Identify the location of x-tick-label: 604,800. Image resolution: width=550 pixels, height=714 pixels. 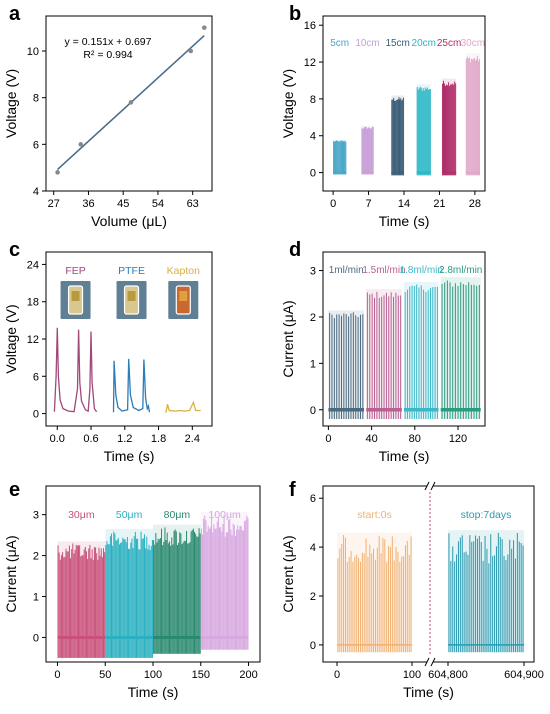
(448, 675).